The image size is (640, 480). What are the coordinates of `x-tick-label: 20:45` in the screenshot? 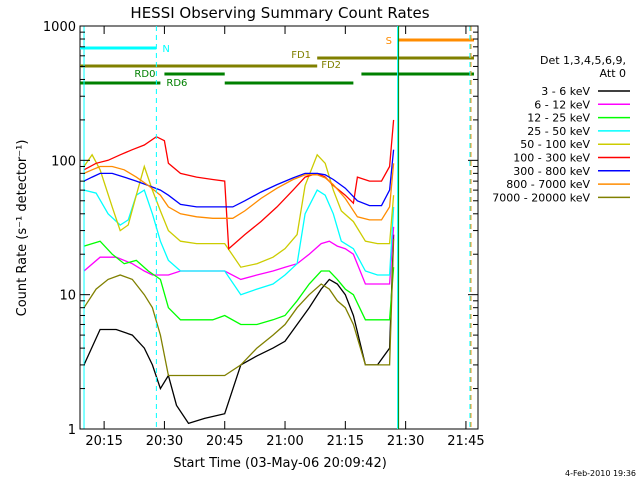 It's located at (224, 441).